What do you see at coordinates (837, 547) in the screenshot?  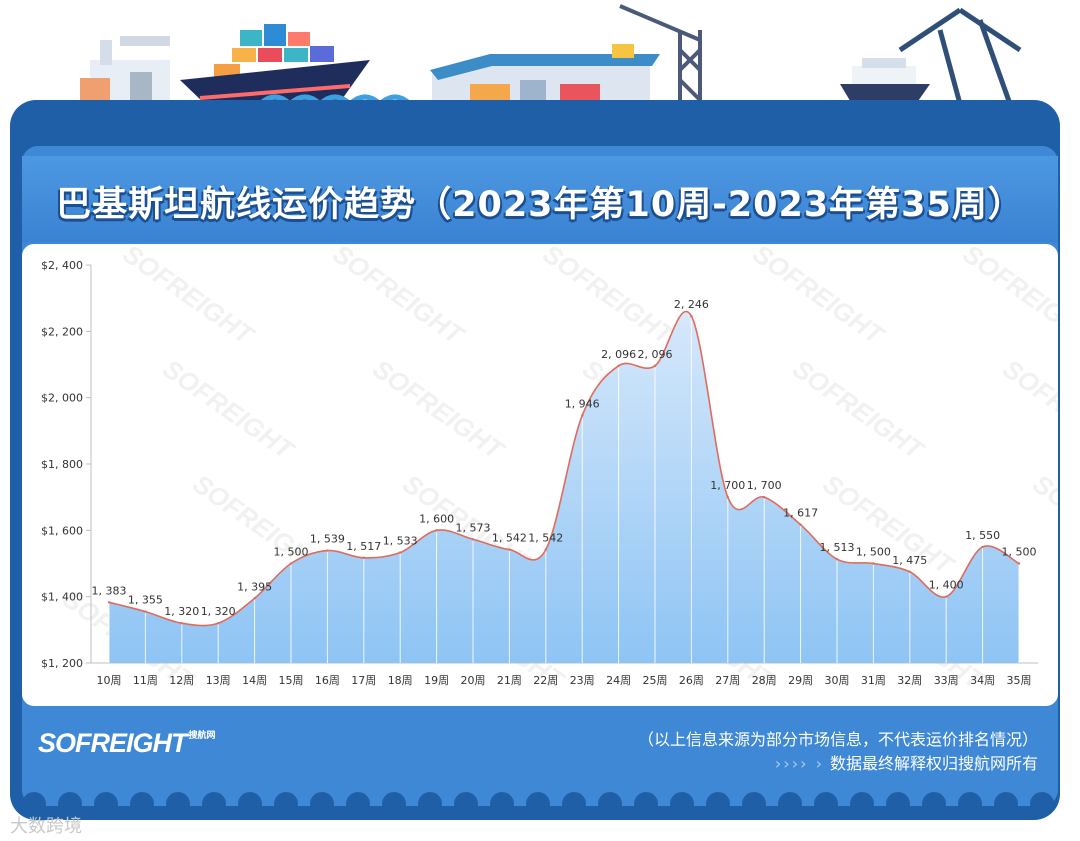 I see `data-label: 1, 513` at bounding box center [837, 547].